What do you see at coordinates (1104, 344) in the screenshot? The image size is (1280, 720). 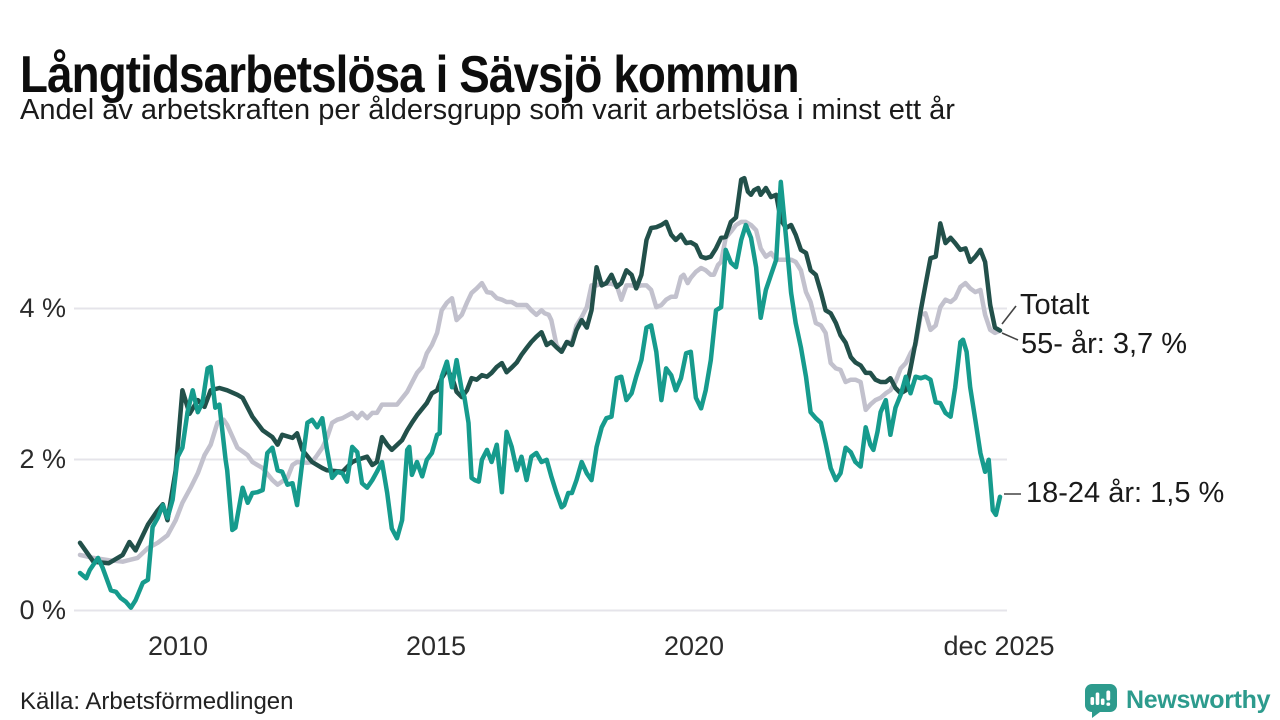 I see `annotation-55: 55- år: 3,7 %` at bounding box center [1104, 344].